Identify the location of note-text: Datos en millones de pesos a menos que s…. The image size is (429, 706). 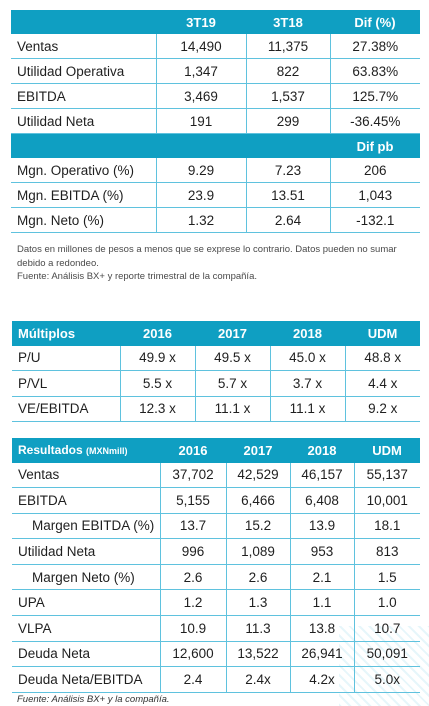
(207, 256).